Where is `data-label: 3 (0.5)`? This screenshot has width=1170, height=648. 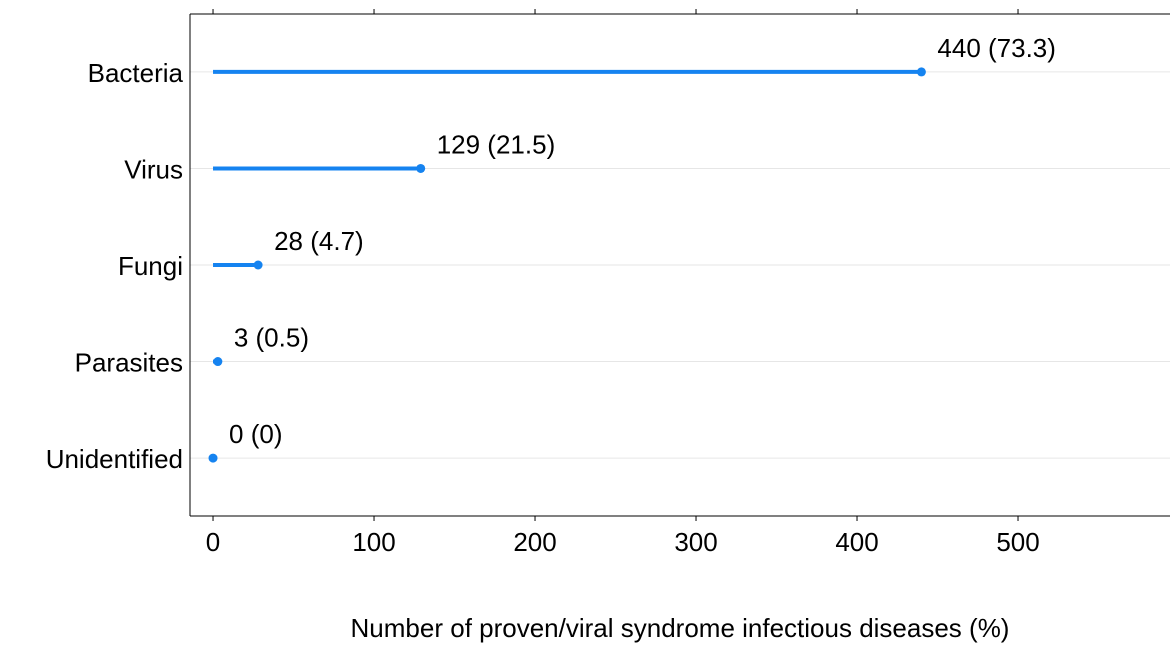 data-label: 3 (0.5) is located at coordinates (271, 337).